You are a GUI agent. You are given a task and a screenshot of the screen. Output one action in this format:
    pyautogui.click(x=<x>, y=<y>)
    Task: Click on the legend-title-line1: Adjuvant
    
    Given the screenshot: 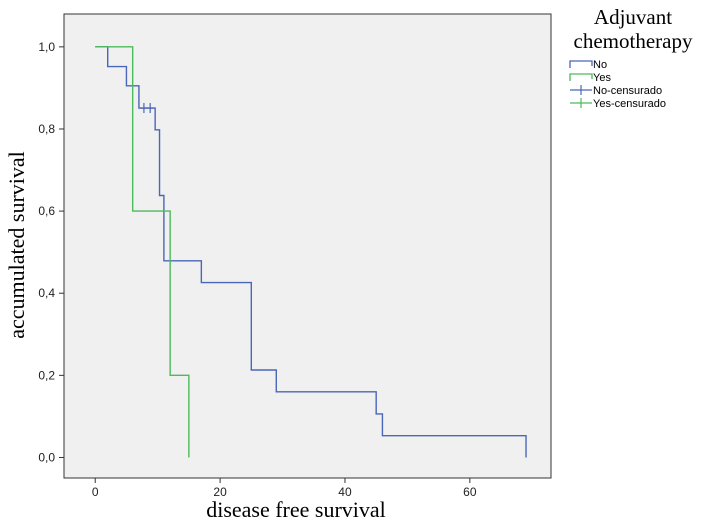 What is the action you would take?
    pyautogui.click(x=633, y=17)
    